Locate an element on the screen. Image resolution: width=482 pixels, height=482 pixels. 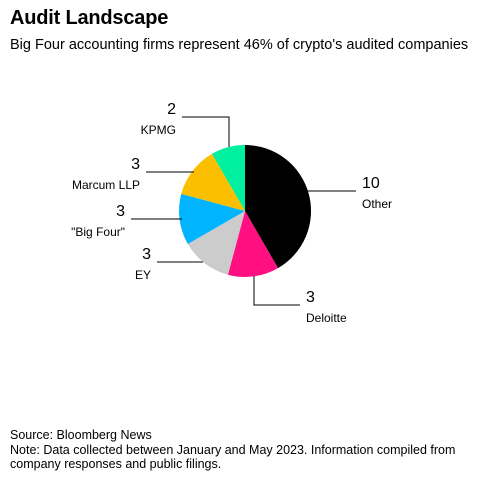
slice-value-ey: 3 is located at coordinates (146, 254).